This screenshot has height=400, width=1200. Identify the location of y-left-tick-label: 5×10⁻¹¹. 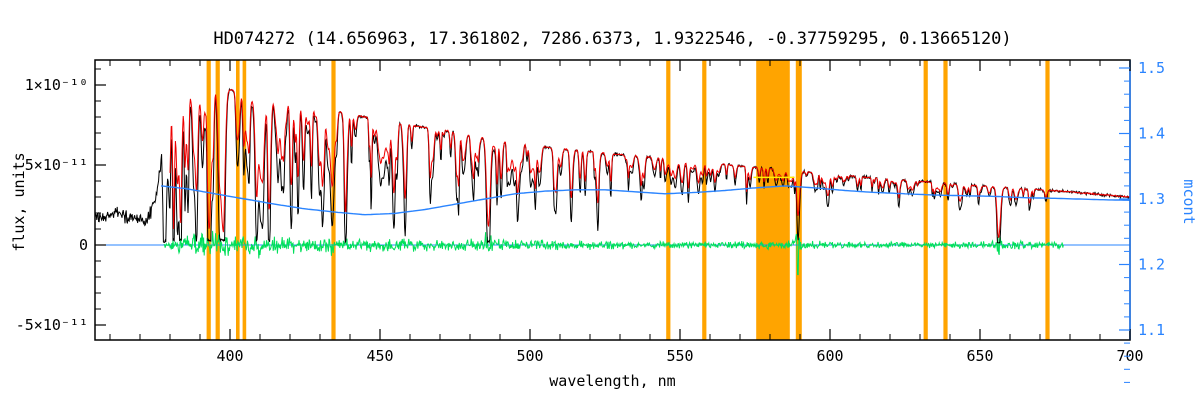
(56, 165).